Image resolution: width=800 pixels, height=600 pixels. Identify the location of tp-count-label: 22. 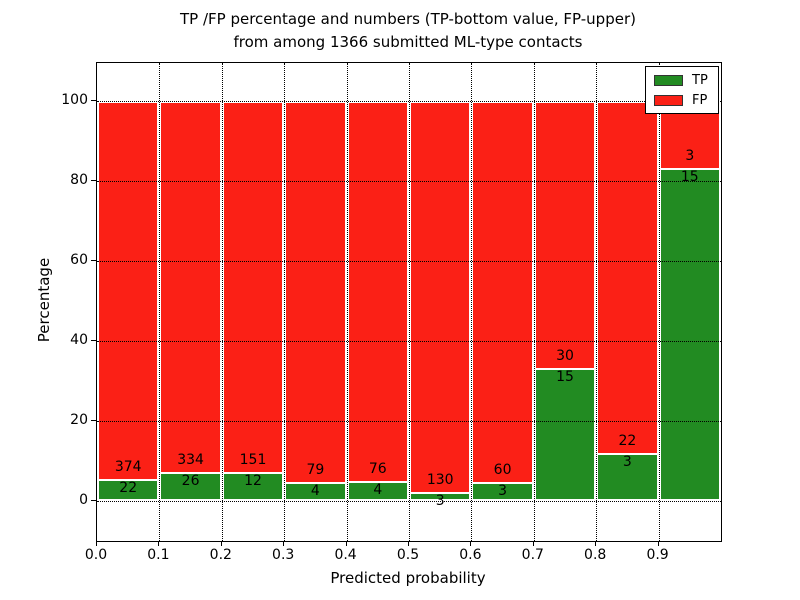
(128, 487).